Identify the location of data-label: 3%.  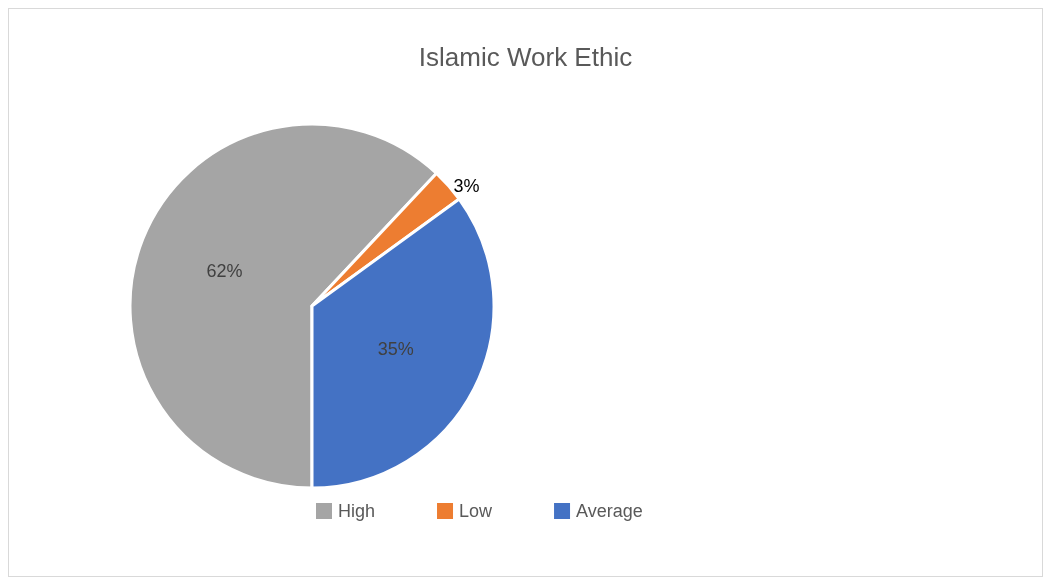
(466, 185).